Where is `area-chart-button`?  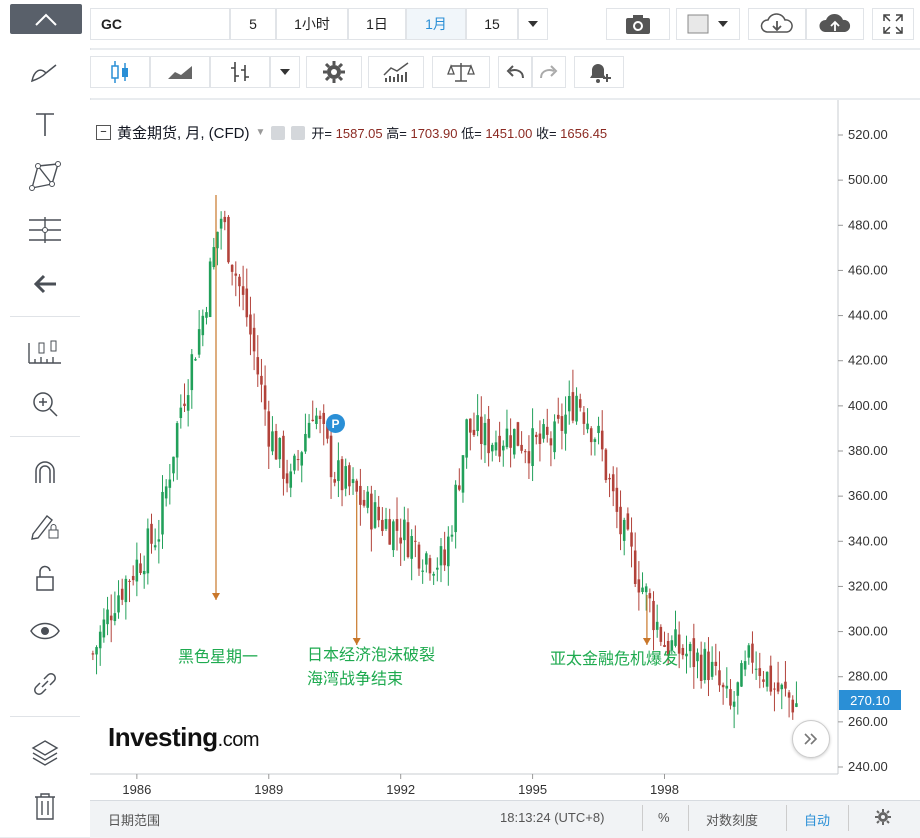
area-chart-button is located at coordinates (180, 72).